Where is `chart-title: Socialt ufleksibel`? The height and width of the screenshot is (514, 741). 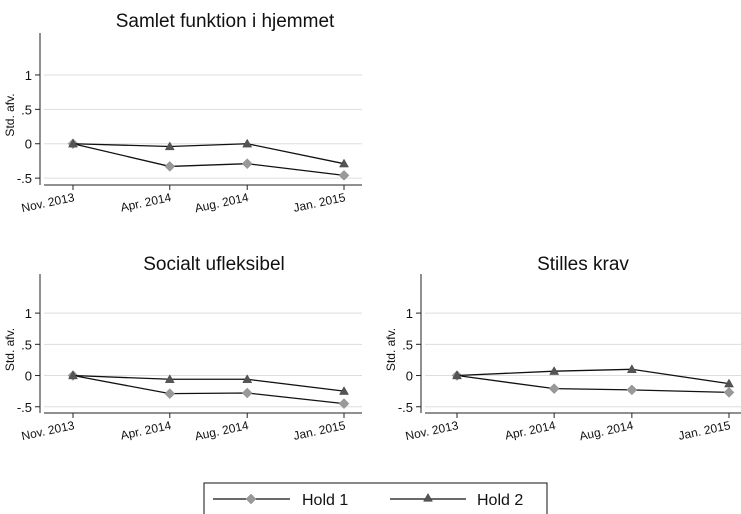 chart-title: Socialt ufleksibel is located at coordinates (214, 264).